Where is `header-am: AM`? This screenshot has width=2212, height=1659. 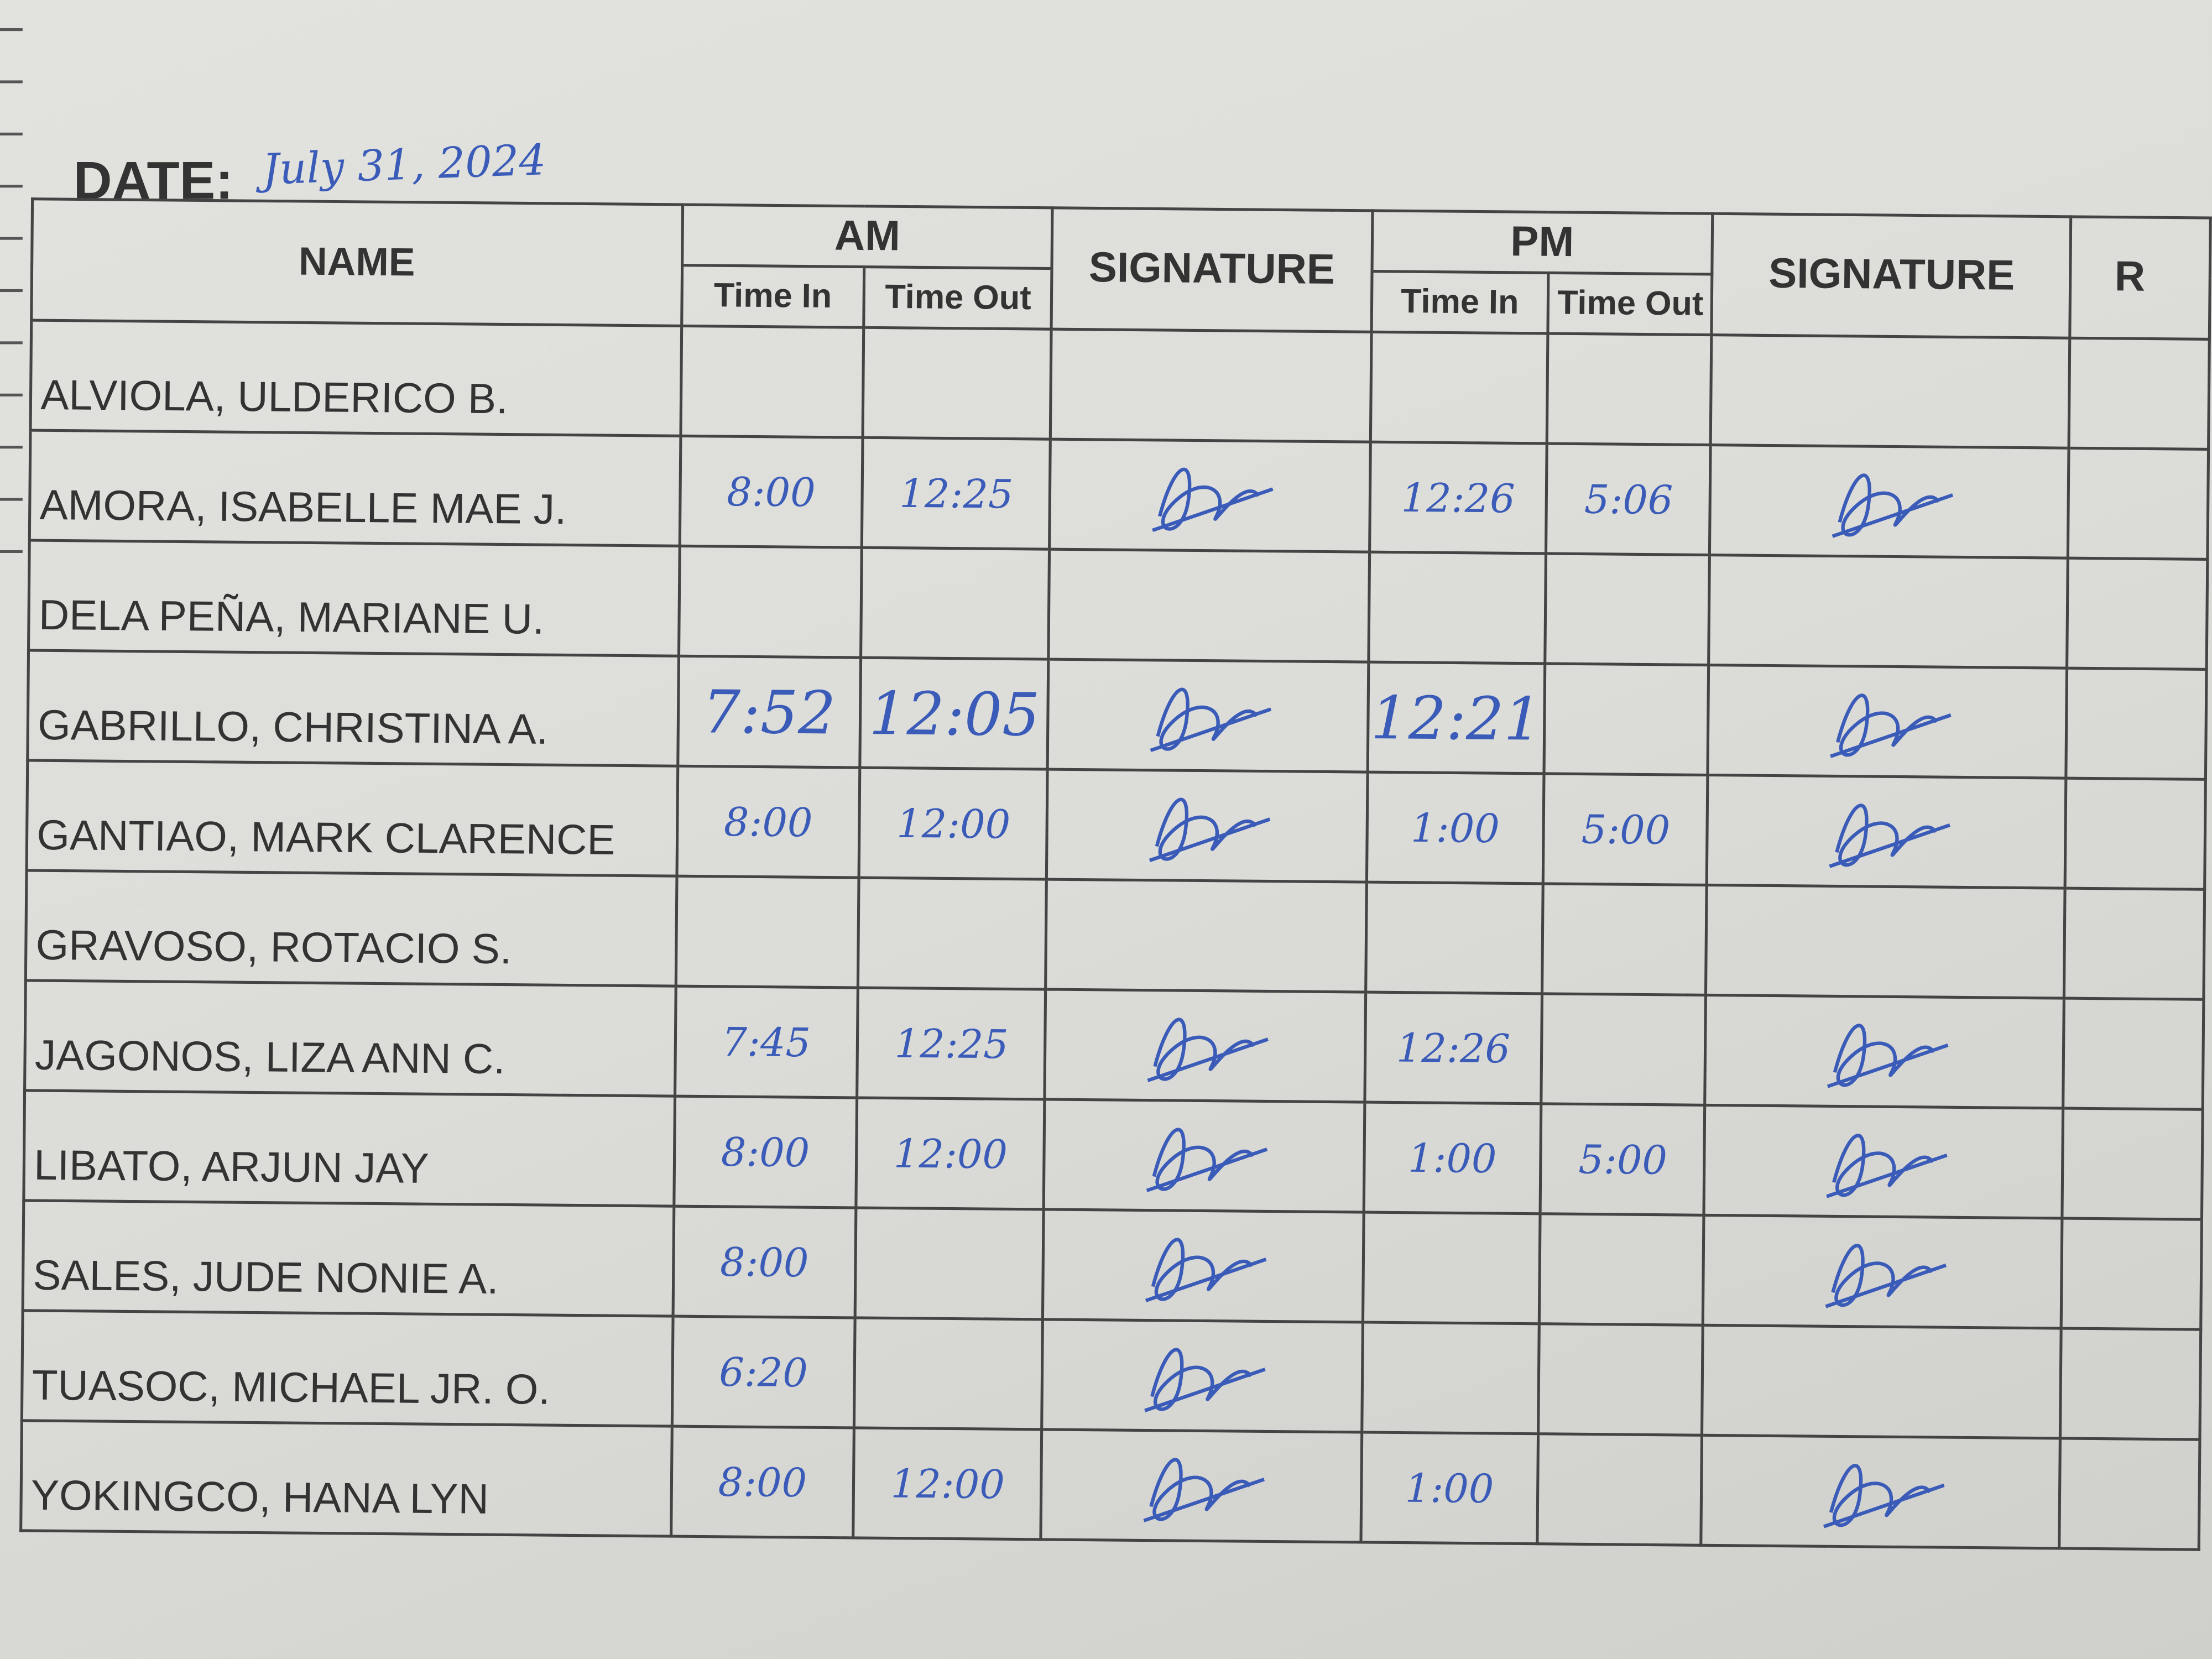
header-am: AM is located at coordinates (867, 237).